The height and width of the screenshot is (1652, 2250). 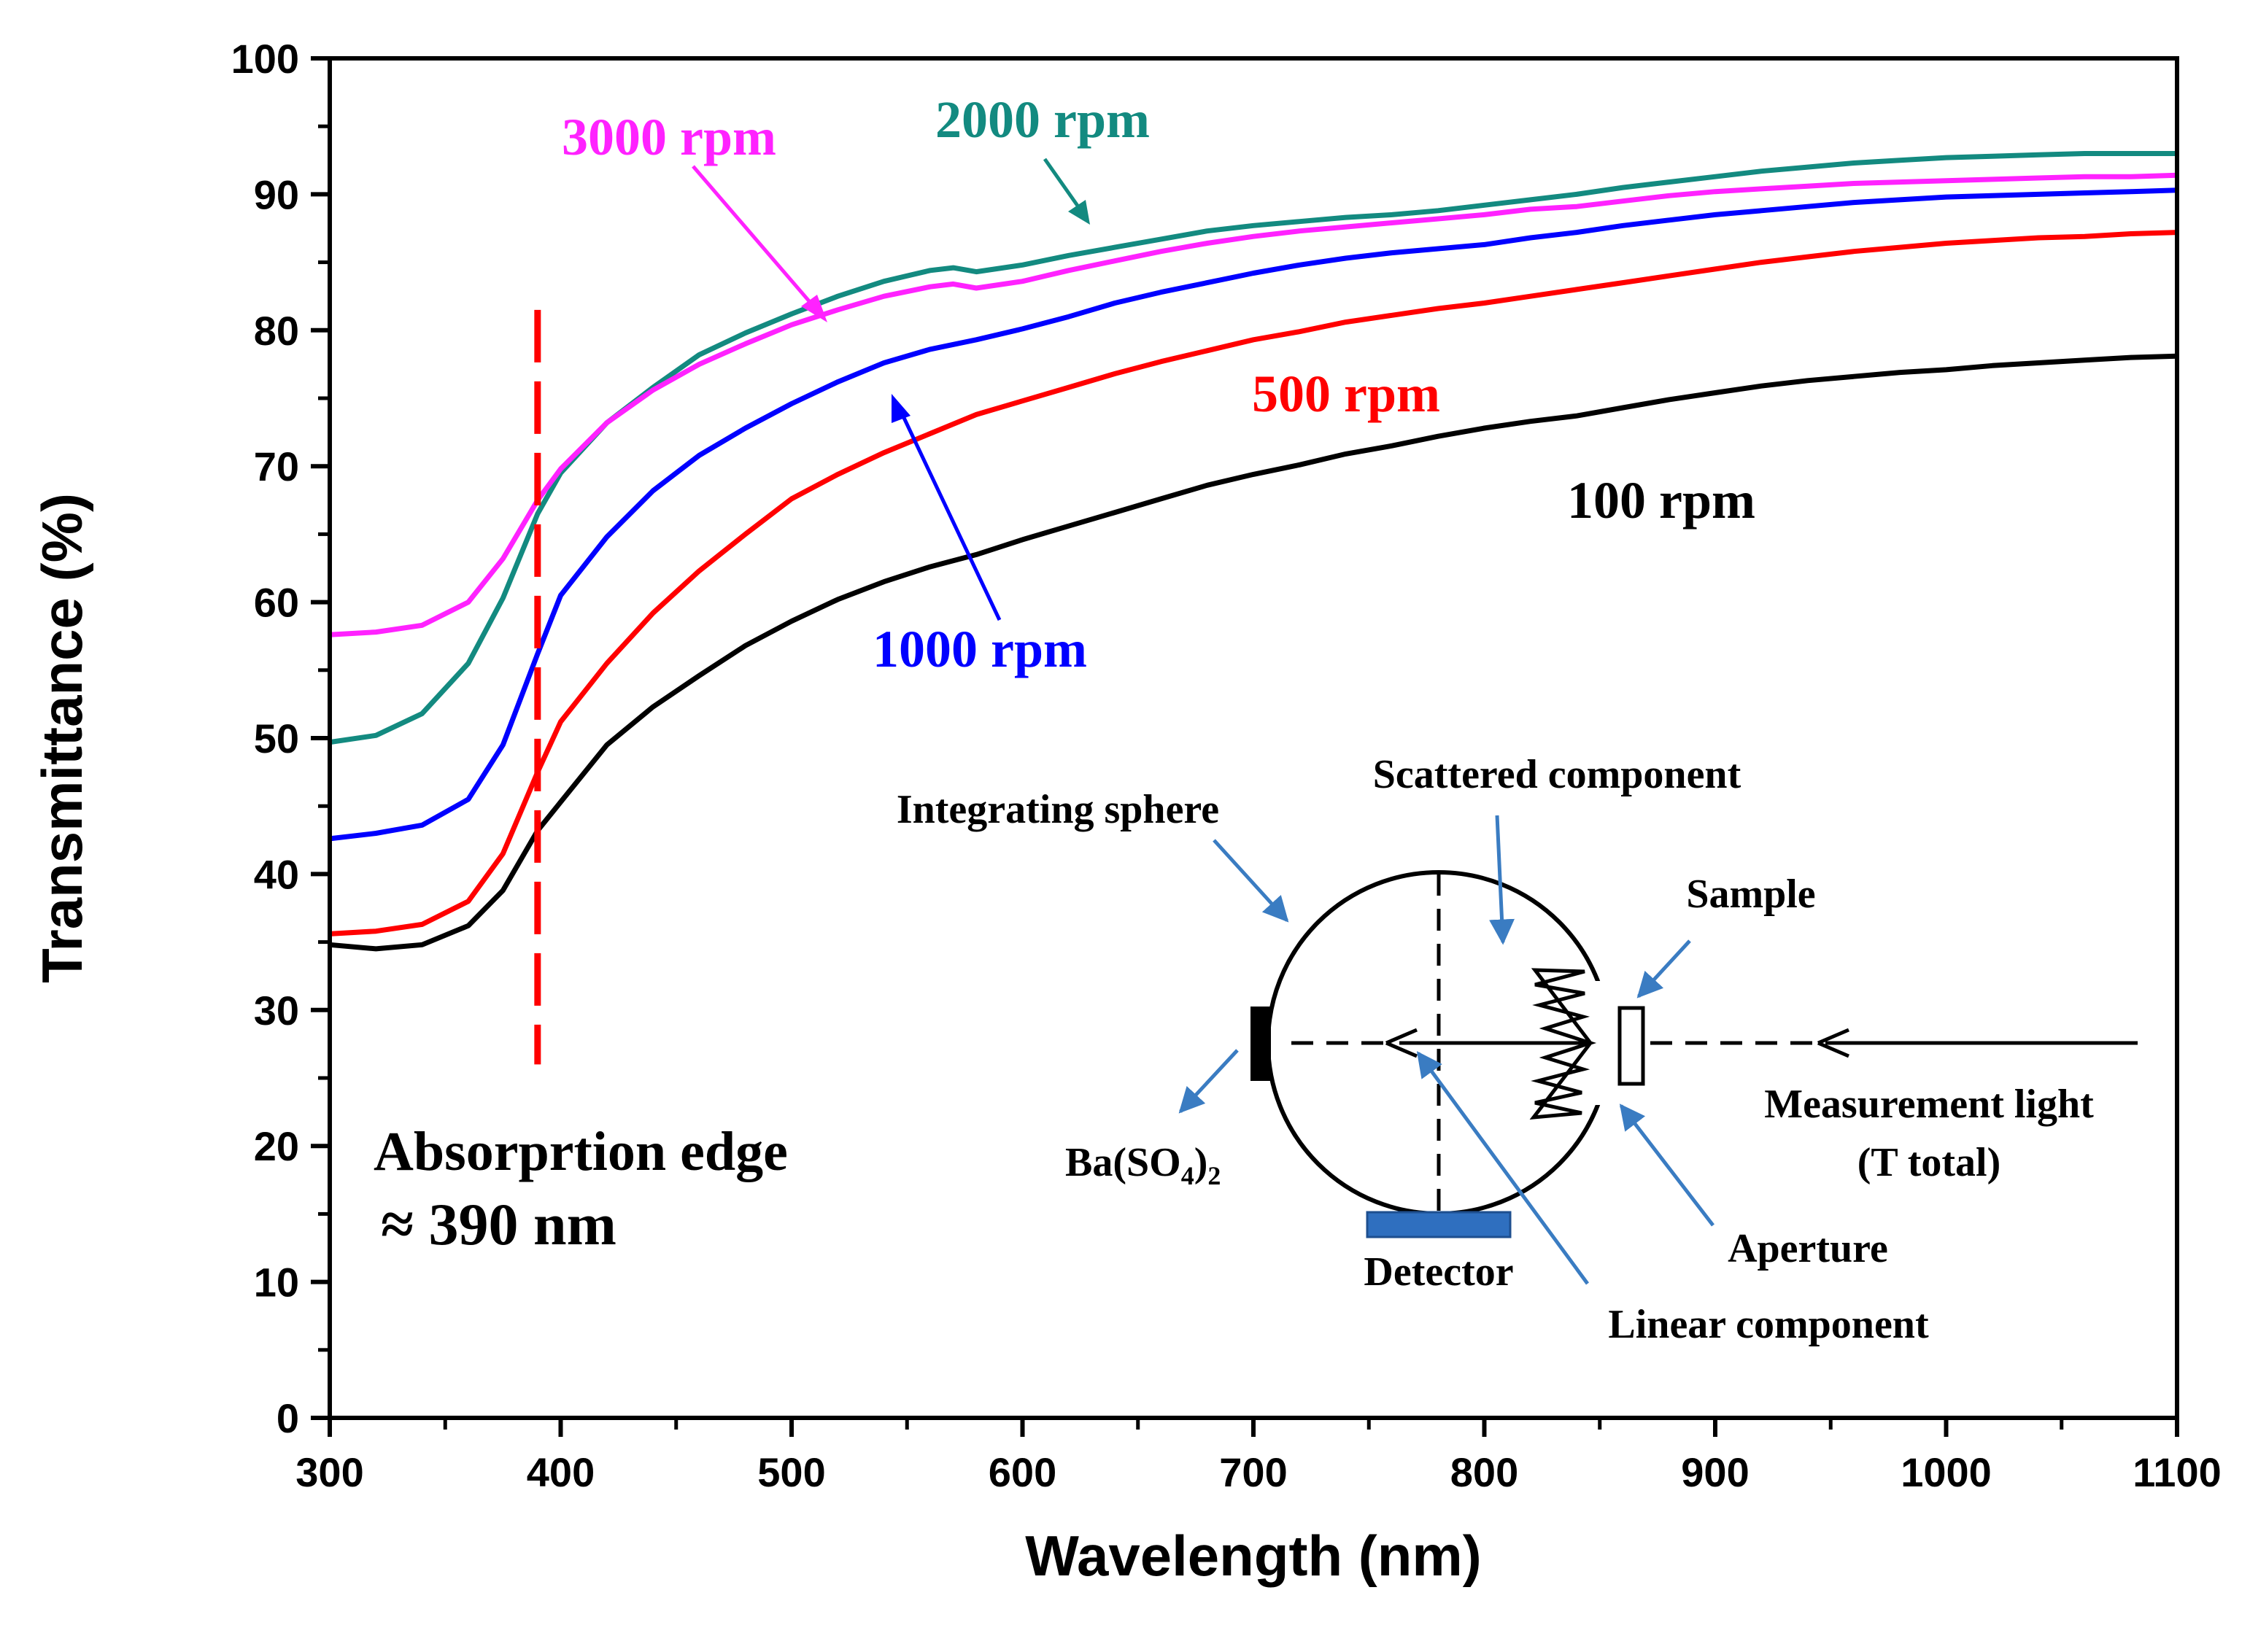 What do you see at coordinates (581, 1151) in the screenshot?
I see `absorption-edge-label: Absorprtion edge` at bounding box center [581, 1151].